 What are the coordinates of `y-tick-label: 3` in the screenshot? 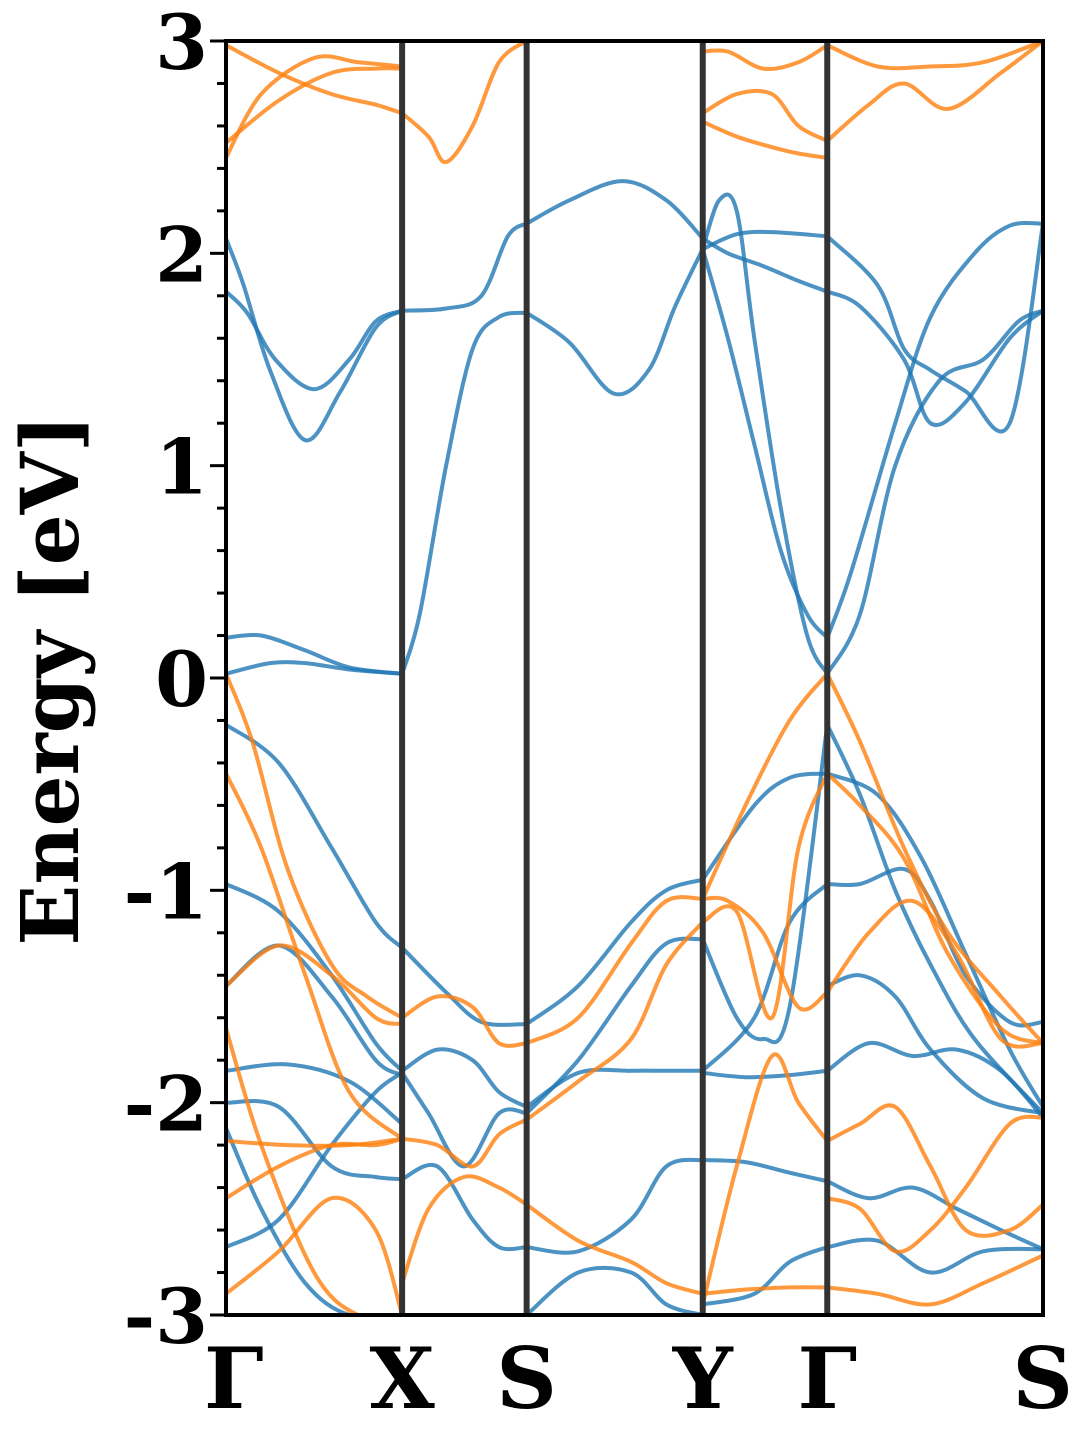 It's located at (181, 43).